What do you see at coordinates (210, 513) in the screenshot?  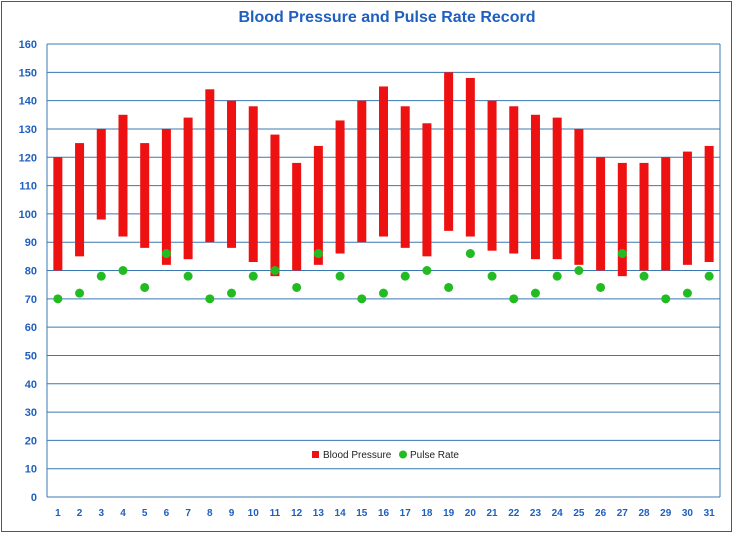 I see `x-tick-label: 8` at bounding box center [210, 513].